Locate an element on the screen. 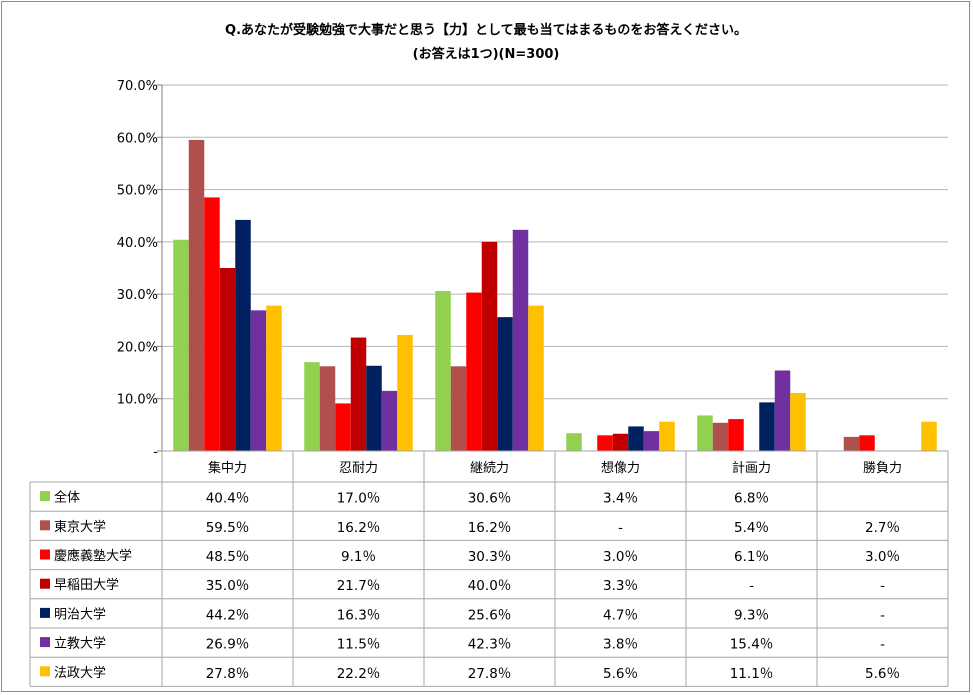 Image resolution: width=973 pixels, height=695 pixels. data-label: 40.0％ is located at coordinates (490, 586).